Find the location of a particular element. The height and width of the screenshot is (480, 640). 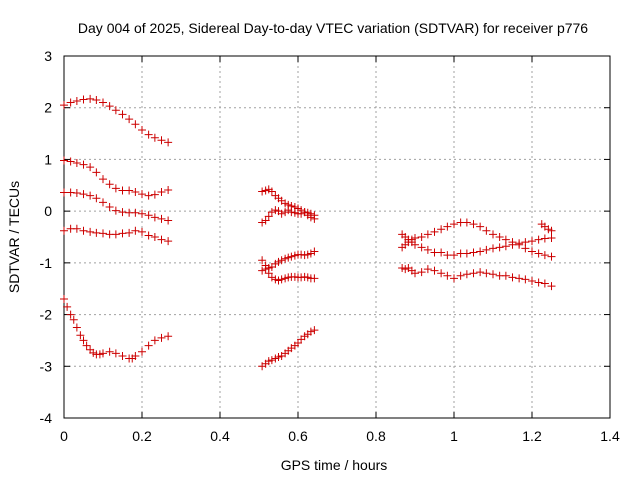

y-tick-label: 1 is located at coordinates (48, 159).